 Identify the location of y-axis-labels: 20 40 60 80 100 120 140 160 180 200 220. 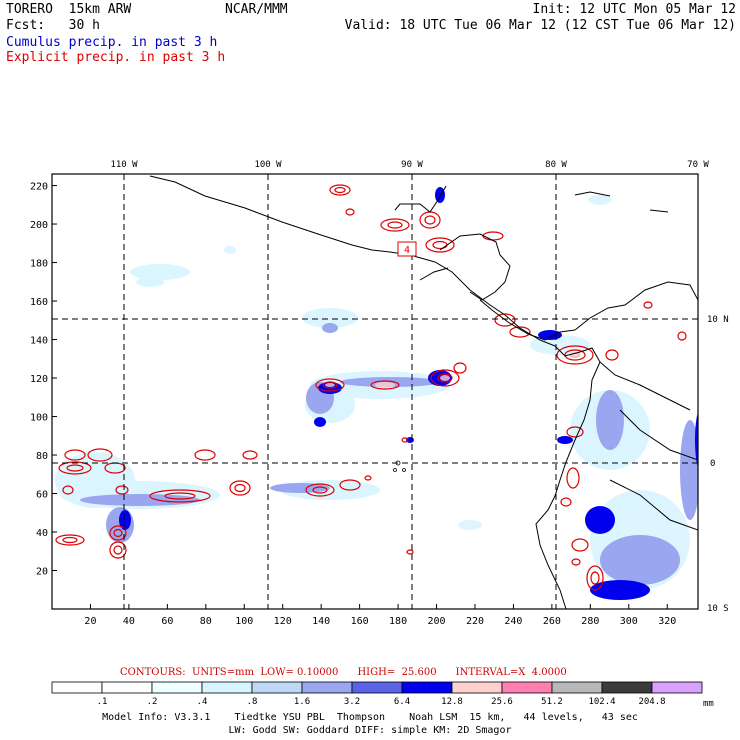
(39, 380).